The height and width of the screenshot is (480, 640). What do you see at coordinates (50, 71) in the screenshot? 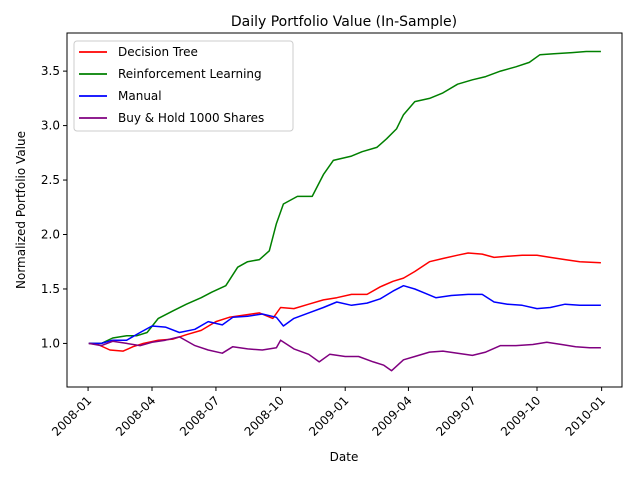
I see `y-tick-label: 3.5` at bounding box center [50, 71].